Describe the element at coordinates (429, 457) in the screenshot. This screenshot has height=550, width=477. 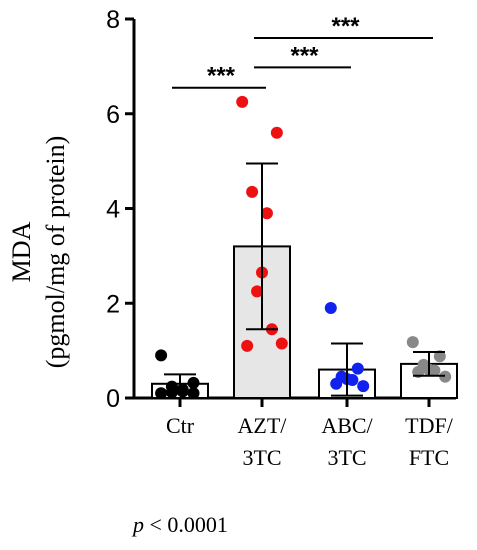
I see `x-label-3-line2: FTC` at that location.